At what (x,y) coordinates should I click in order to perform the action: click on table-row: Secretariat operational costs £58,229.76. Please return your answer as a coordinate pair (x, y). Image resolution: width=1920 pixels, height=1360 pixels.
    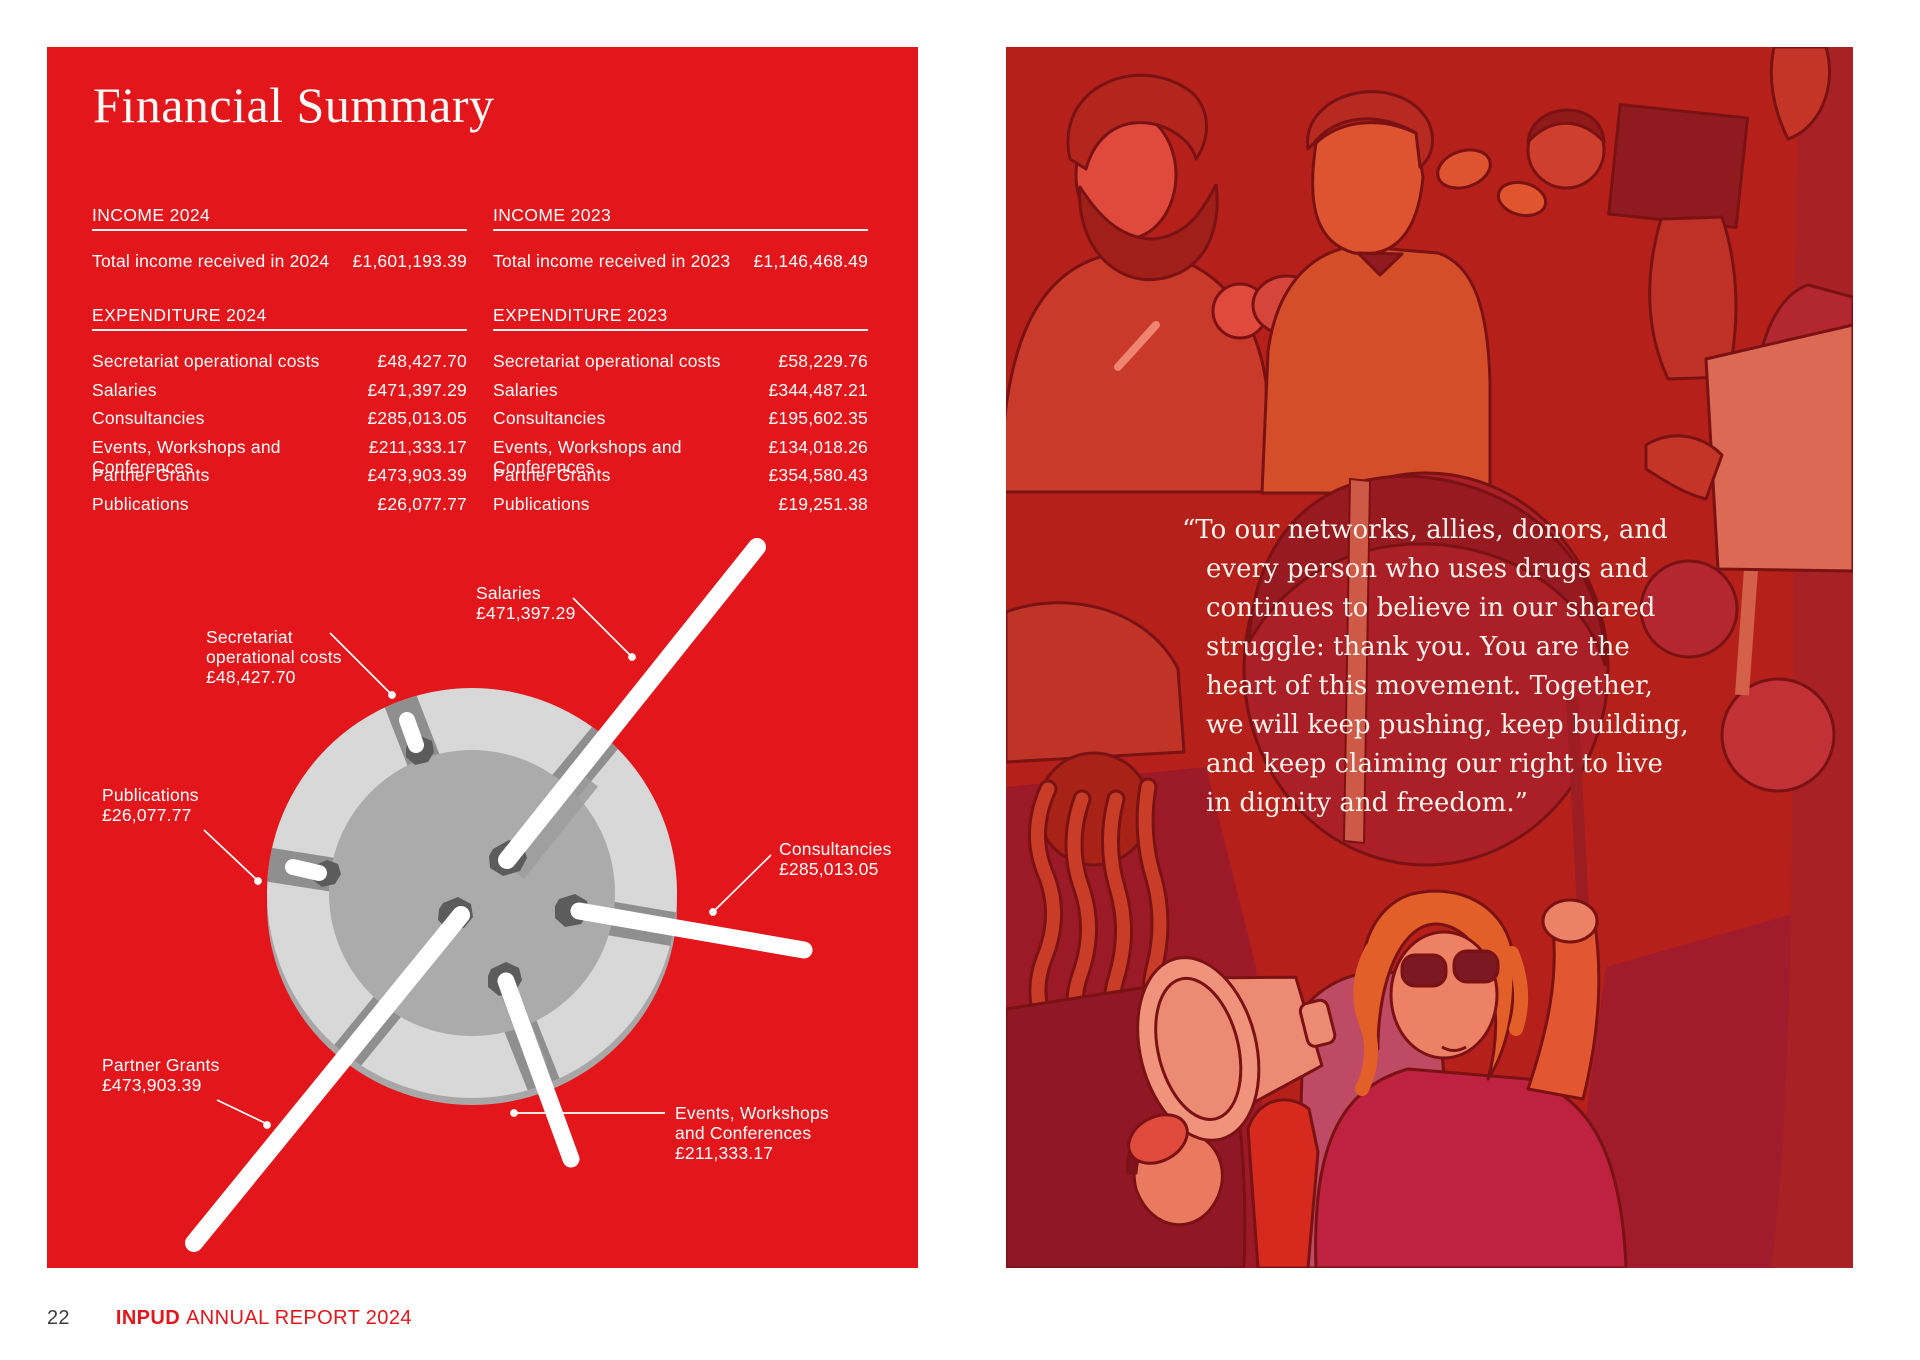
    Looking at the image, I should click on (680, 365).